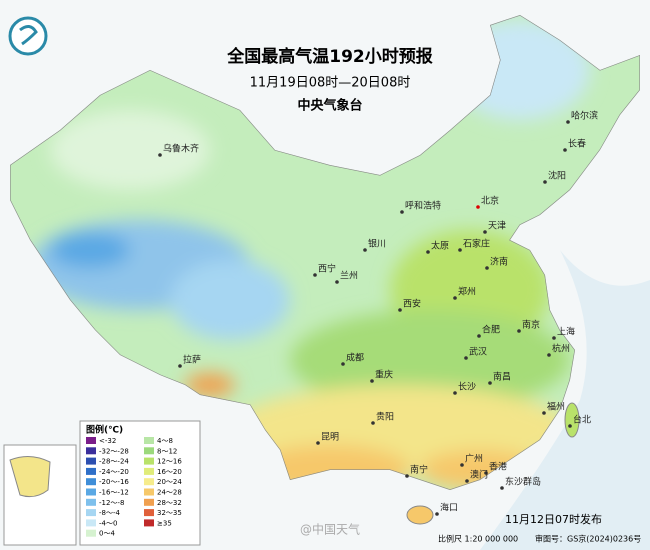  What do you see at coordinates (330, 83) in the screenshot?
I see `subtitle: 11月19日08时—20日08时` at bounding box center [330, 83].